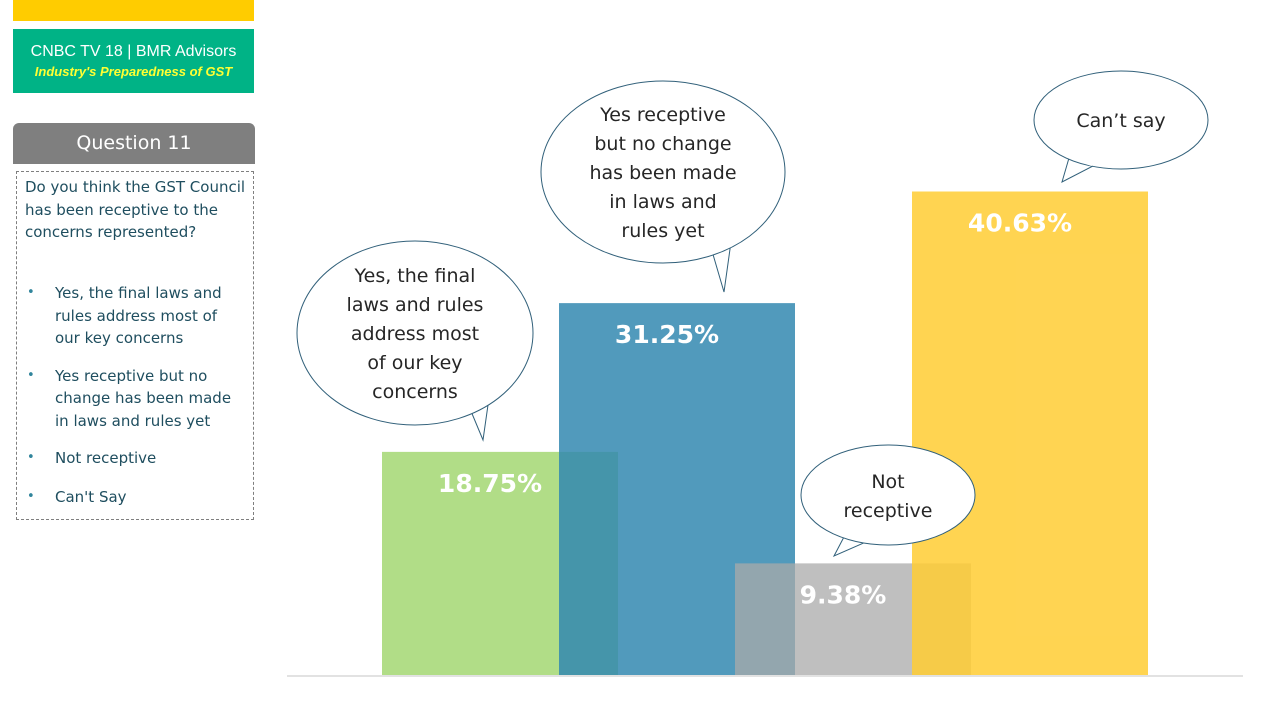 The image size is (1280, 720). I want to click on callout-text: rules yet, so click(662, 231).